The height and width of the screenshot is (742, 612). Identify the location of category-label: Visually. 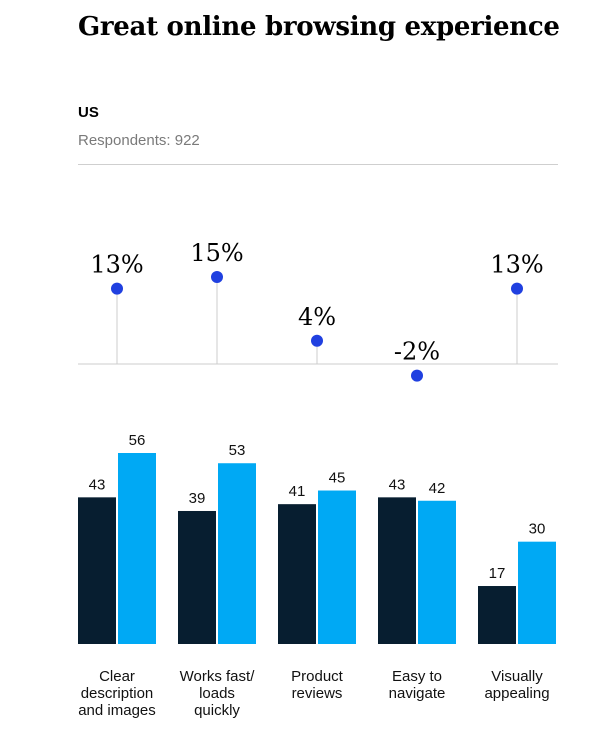
(517, 676).